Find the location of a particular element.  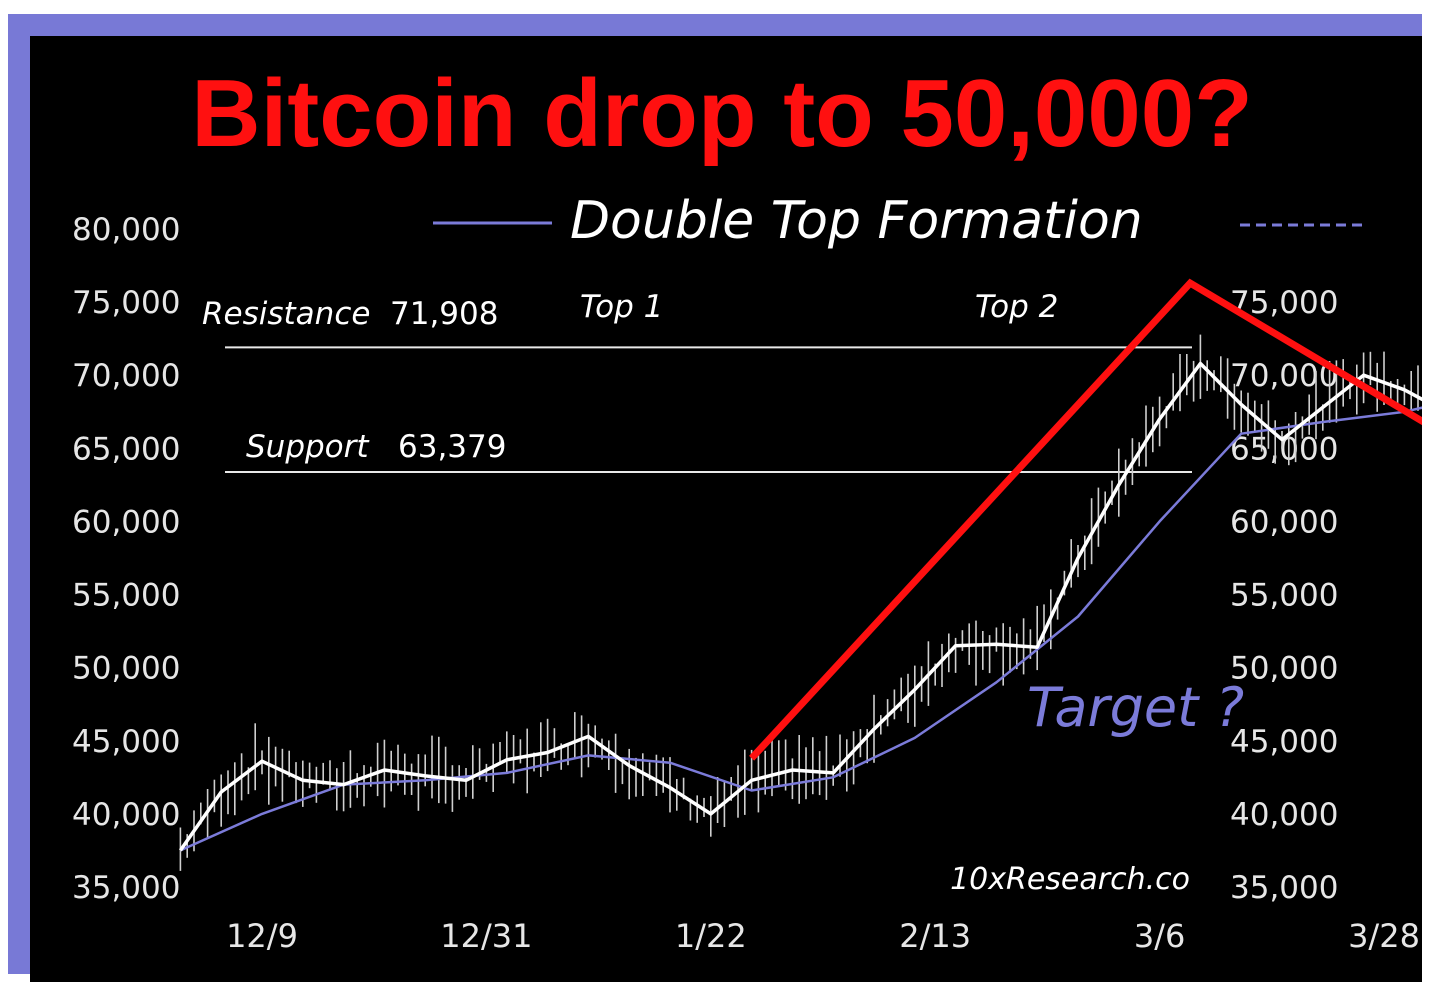

y-tick-right: 50,000 is located at coordinates (1284, 669).